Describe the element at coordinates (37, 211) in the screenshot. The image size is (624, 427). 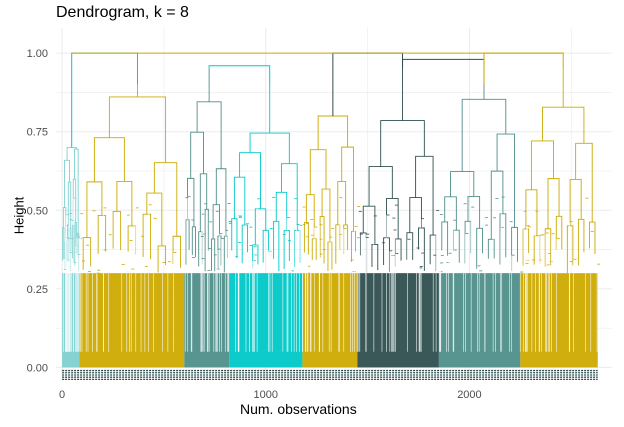
I see `y-tick-label: 0.50` at that location.